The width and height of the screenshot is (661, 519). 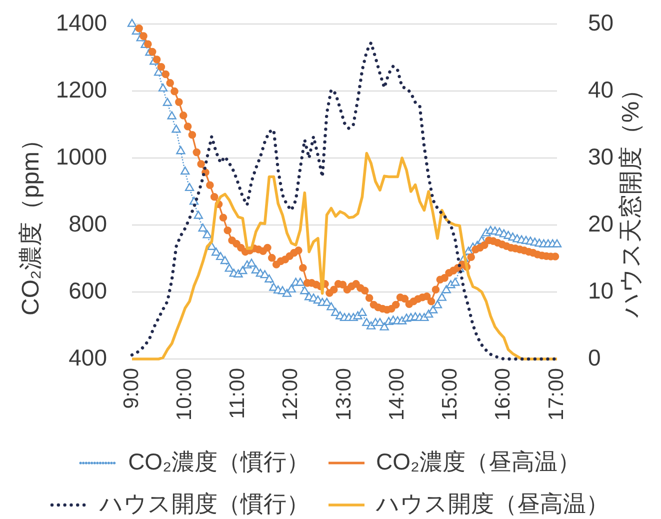 What do you see at coordinates (594, 357) in the screenshot?
I see `y2-tick-label: 0` at bounding box center [594, 357].